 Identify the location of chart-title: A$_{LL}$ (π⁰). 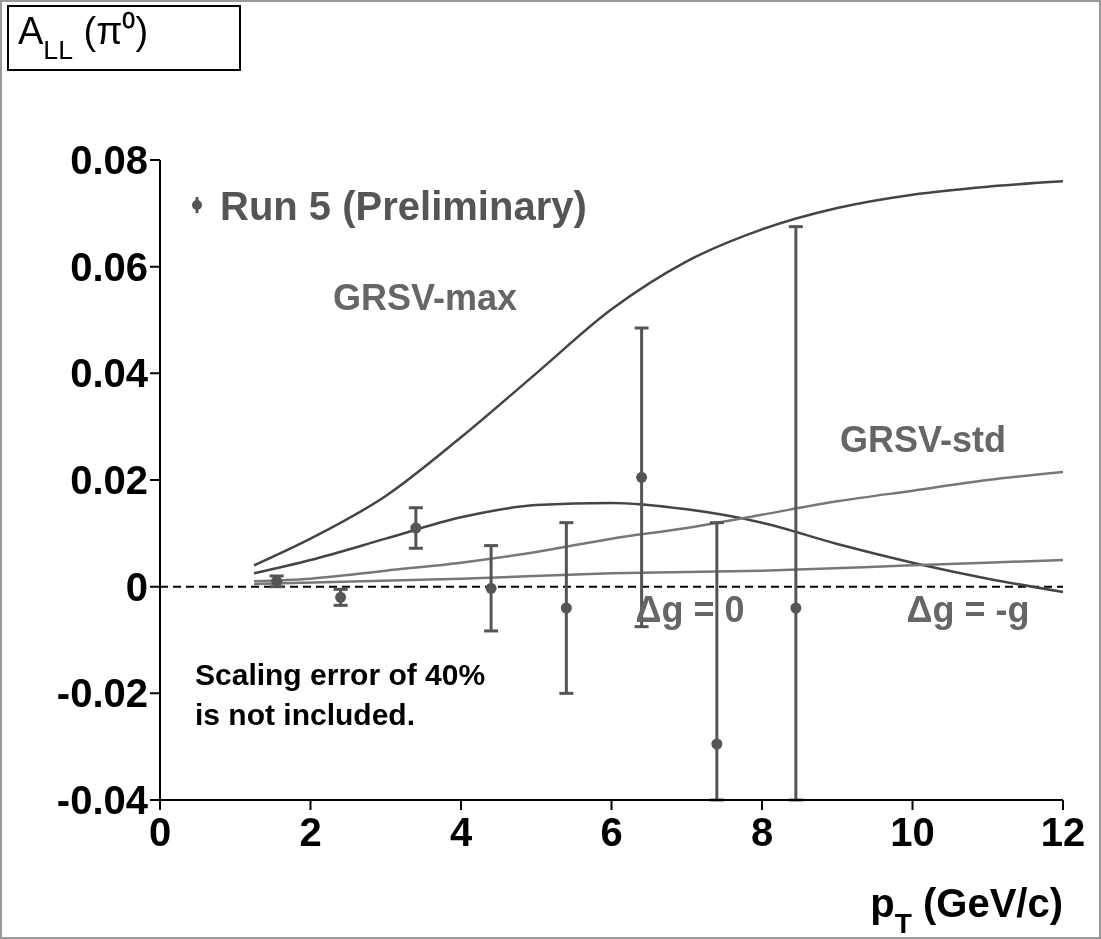
(83, 37).